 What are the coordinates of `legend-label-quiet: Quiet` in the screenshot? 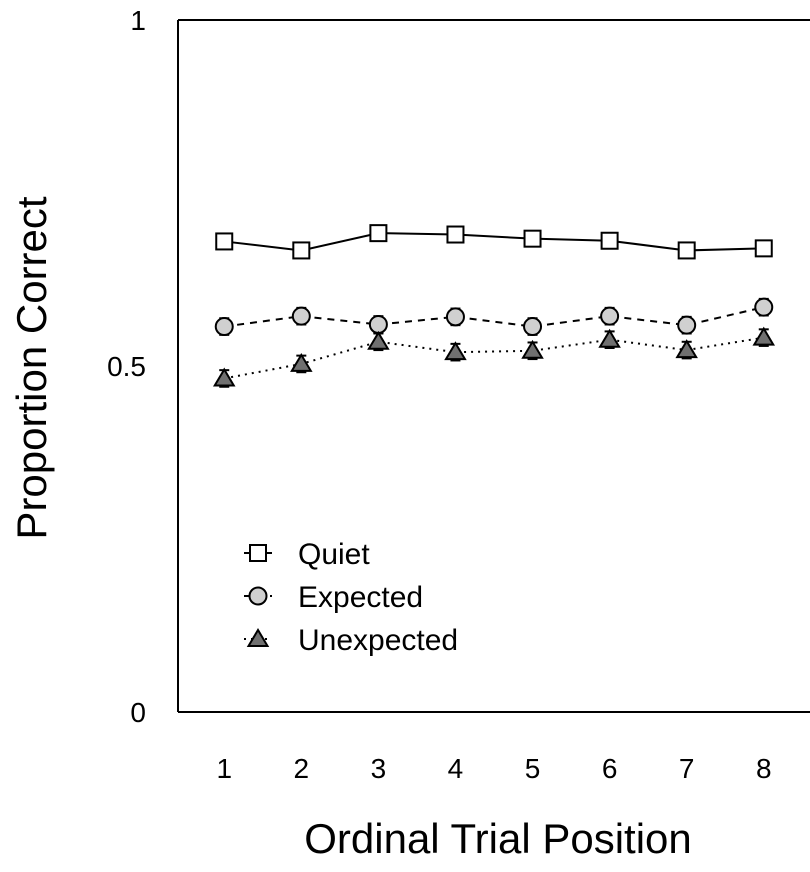 It's located at (334, 554).